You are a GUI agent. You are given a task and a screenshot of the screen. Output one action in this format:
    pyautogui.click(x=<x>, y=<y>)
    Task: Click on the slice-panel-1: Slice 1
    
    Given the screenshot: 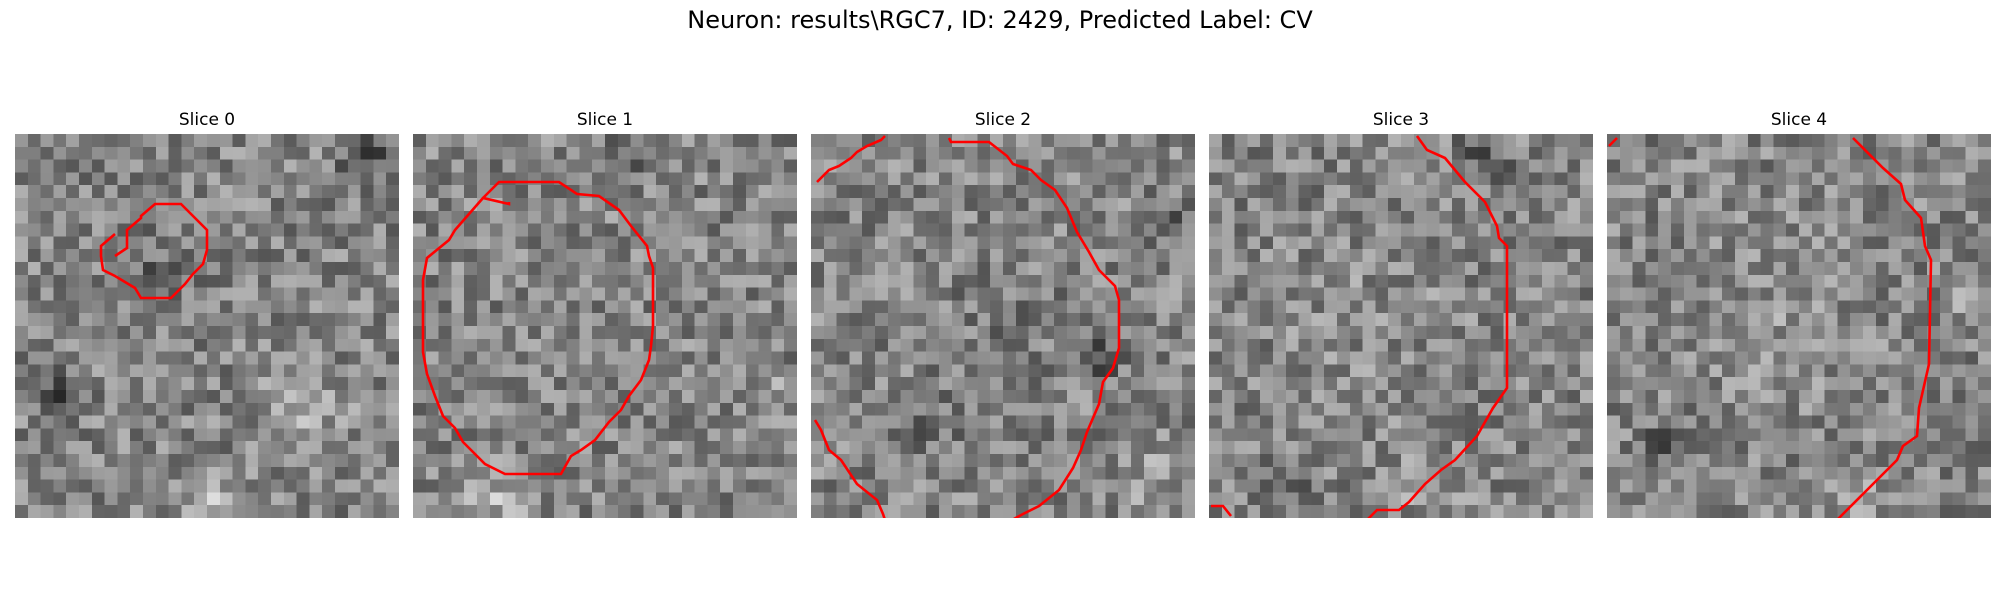 What is the action you would take?
    pyautogui.click(x=605, y=313)
    